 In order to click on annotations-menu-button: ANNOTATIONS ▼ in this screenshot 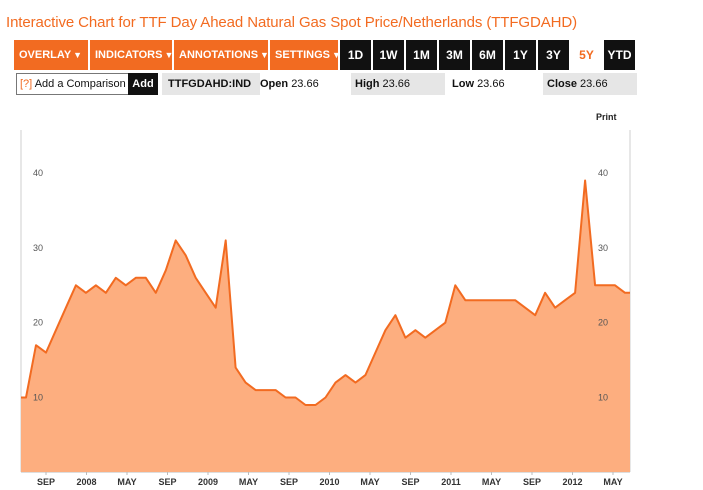, I will do `click(221, 55)`.